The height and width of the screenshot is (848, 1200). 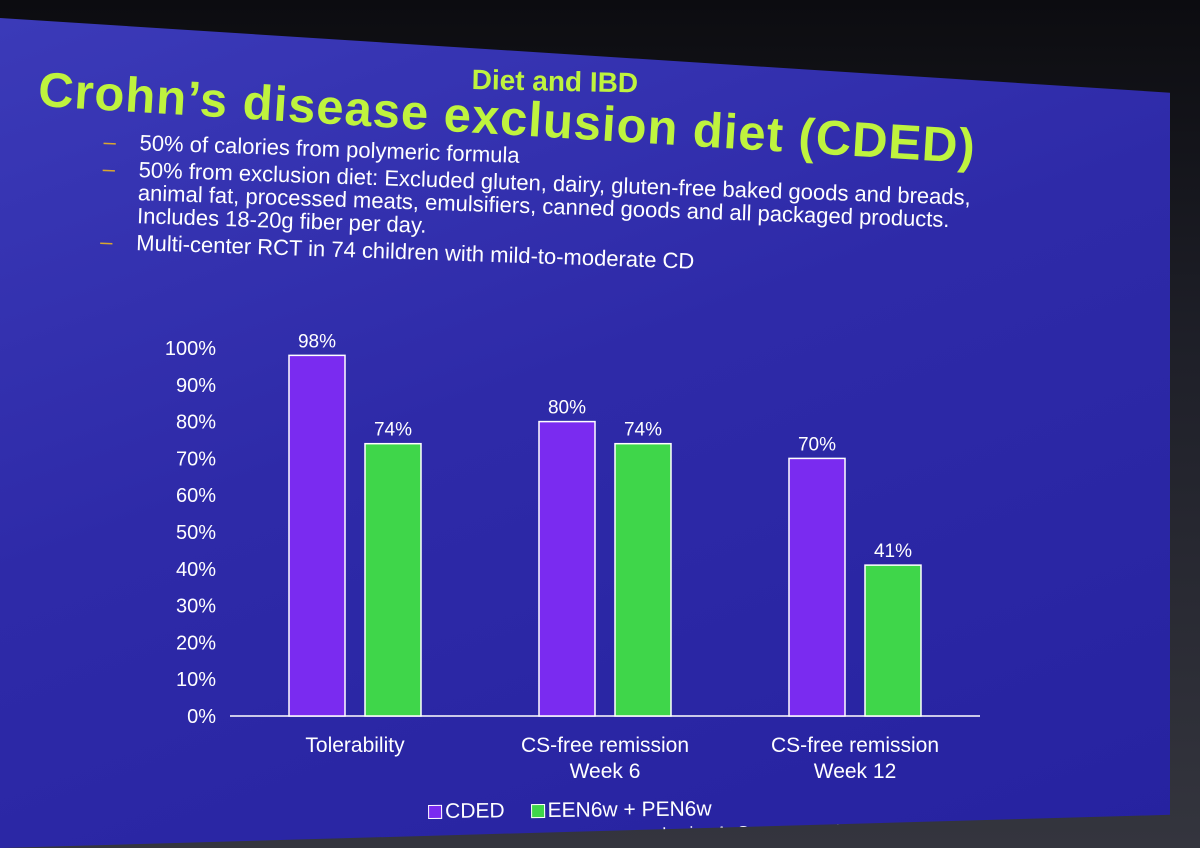 What do you see at coordinates (196, 496) in the screenshot?
I see `y-tick-label: 60%` at bounding box center [196, 496].